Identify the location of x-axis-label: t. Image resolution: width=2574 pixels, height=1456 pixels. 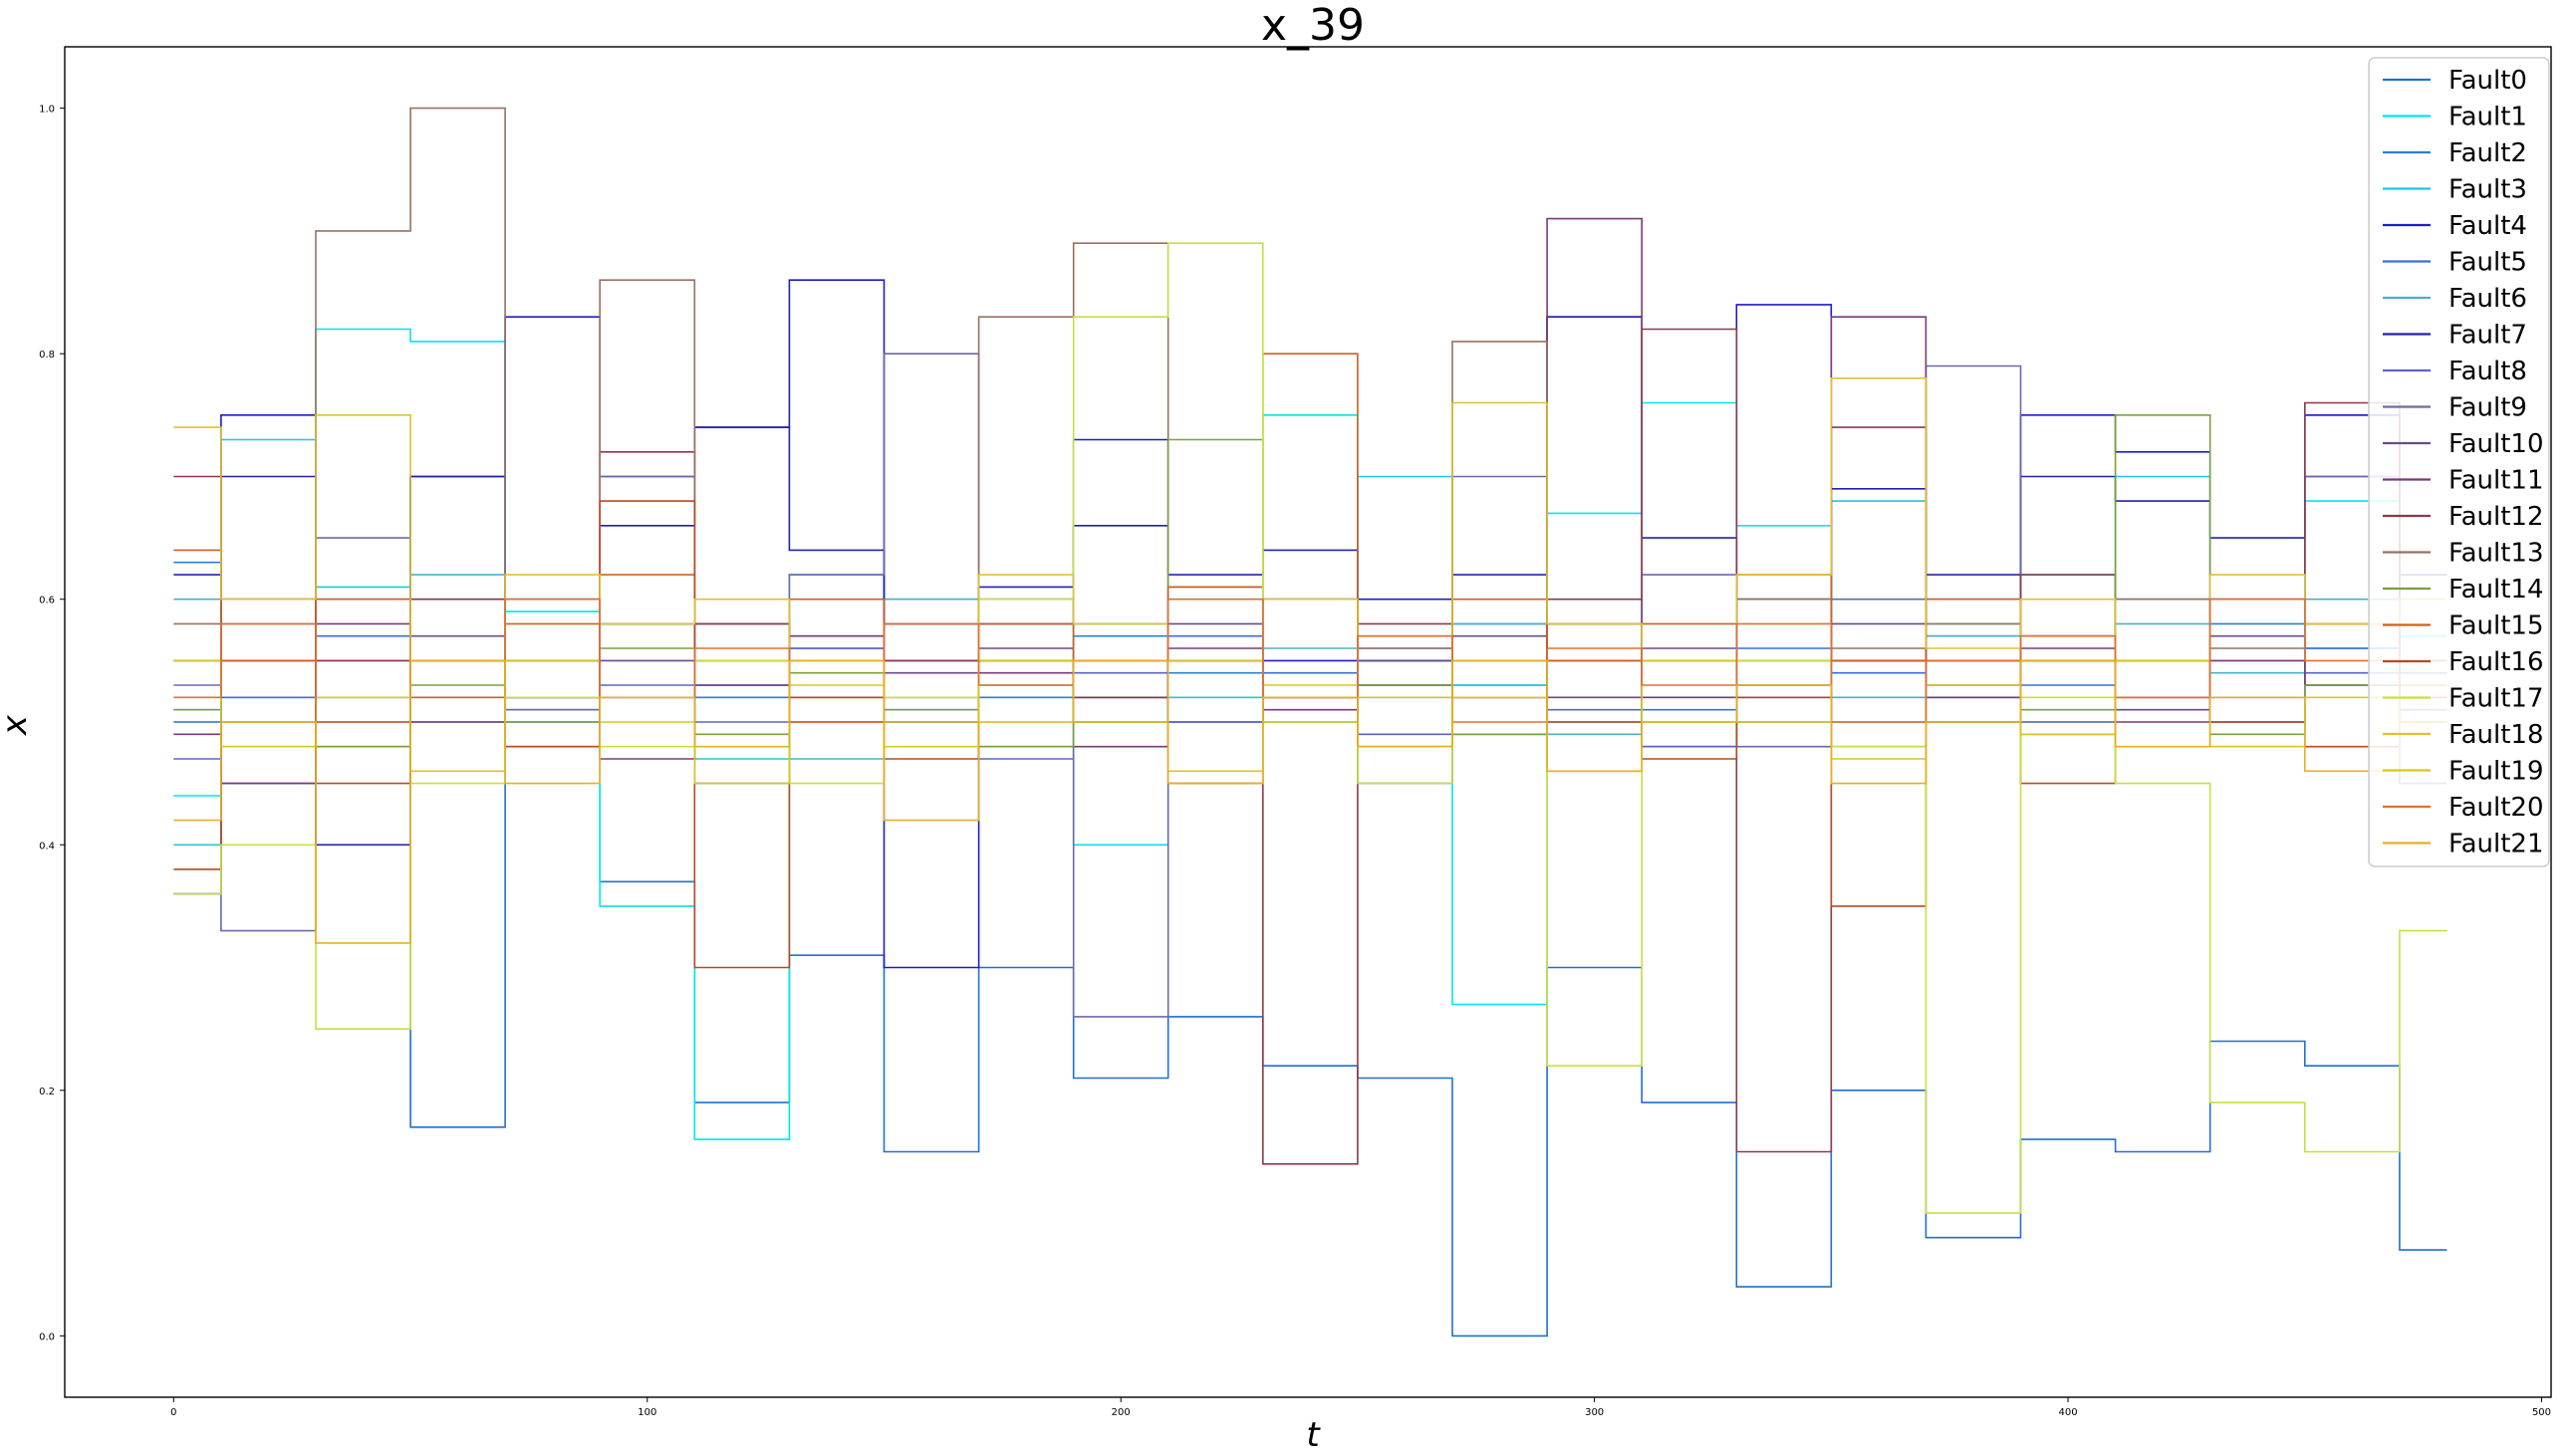
(1313, 1435).